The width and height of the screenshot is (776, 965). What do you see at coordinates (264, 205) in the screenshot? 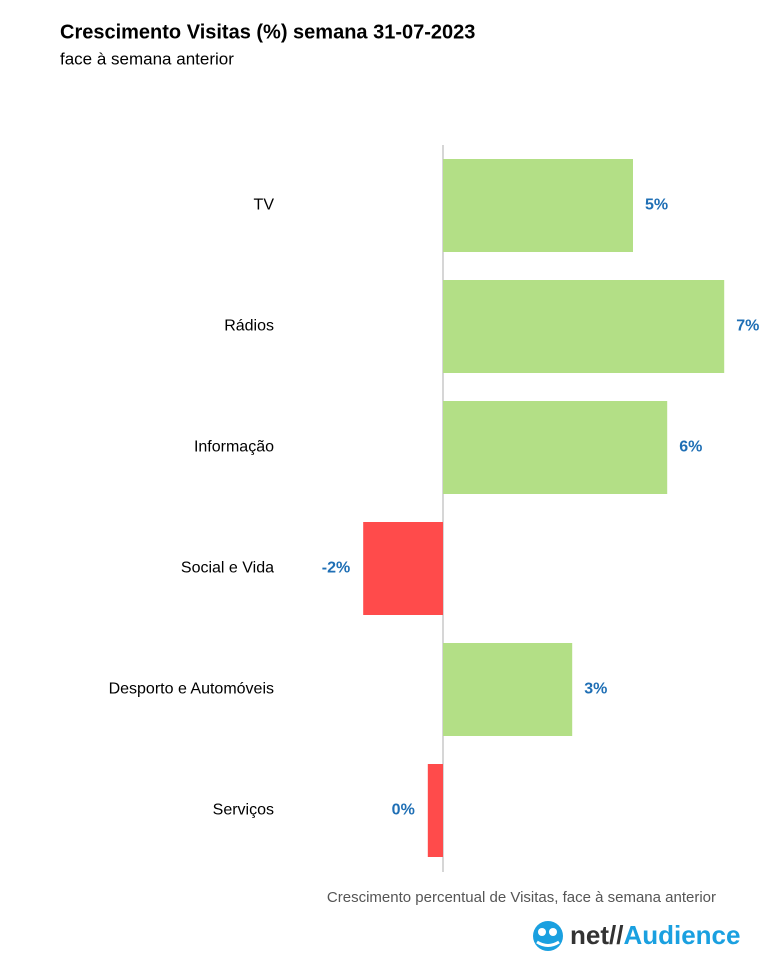
I see `y-tick-label: TV` at bounding box center [264, 205].